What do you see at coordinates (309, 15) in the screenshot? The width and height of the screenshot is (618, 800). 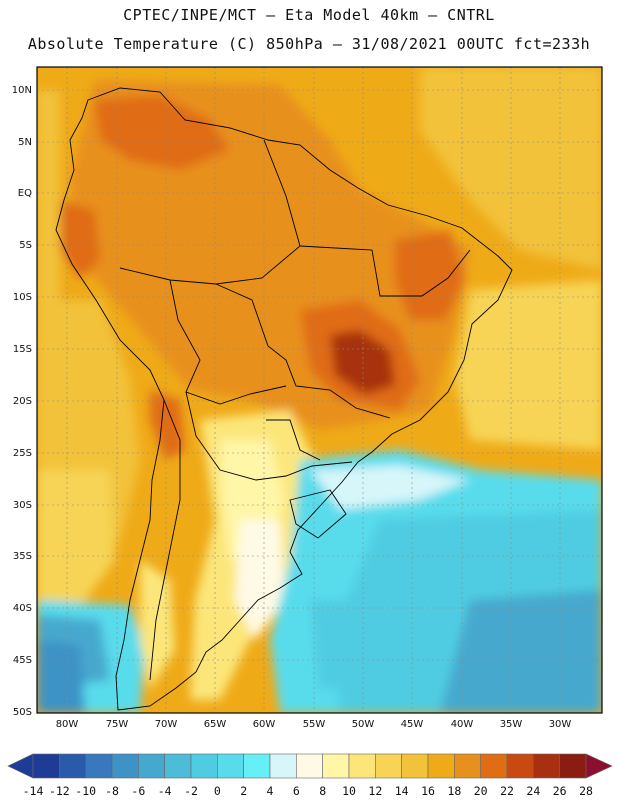 I see `chart-title-line1: CPTEC/INPE/MCT – Eta Model 40km – CNTRL` at bounding box center [309, 15].